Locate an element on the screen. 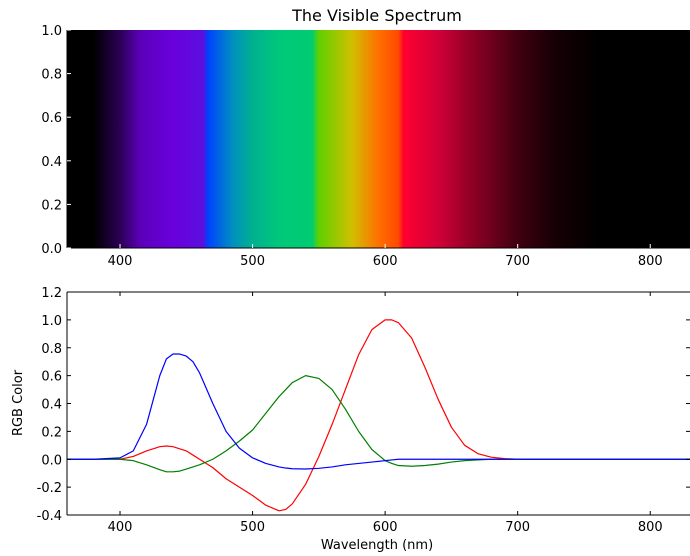 The image size is (690, 556). spectrum-x-ticks: 400 500 600 700 800 is located at coordinates (385, 256).